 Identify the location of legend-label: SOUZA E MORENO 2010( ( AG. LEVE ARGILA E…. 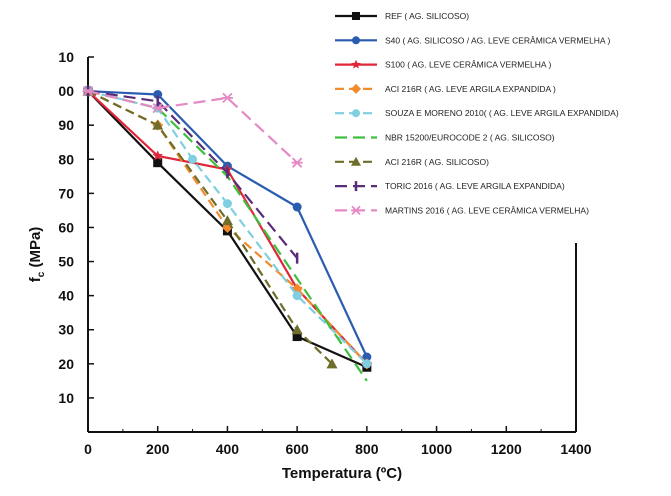
(502, 113).